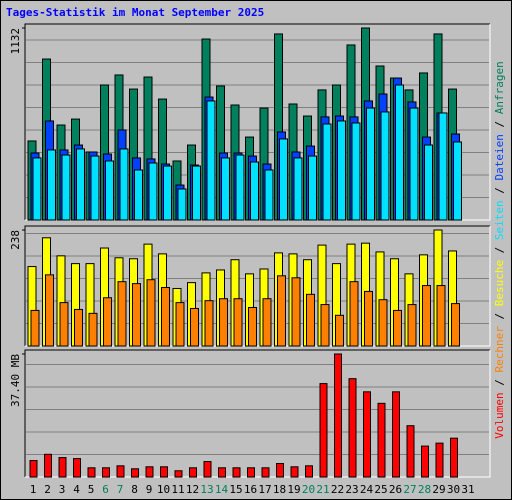  Describe the element at coordinates (367, 489) in the screenshot. I see `x-tick-label: 24` at that location.